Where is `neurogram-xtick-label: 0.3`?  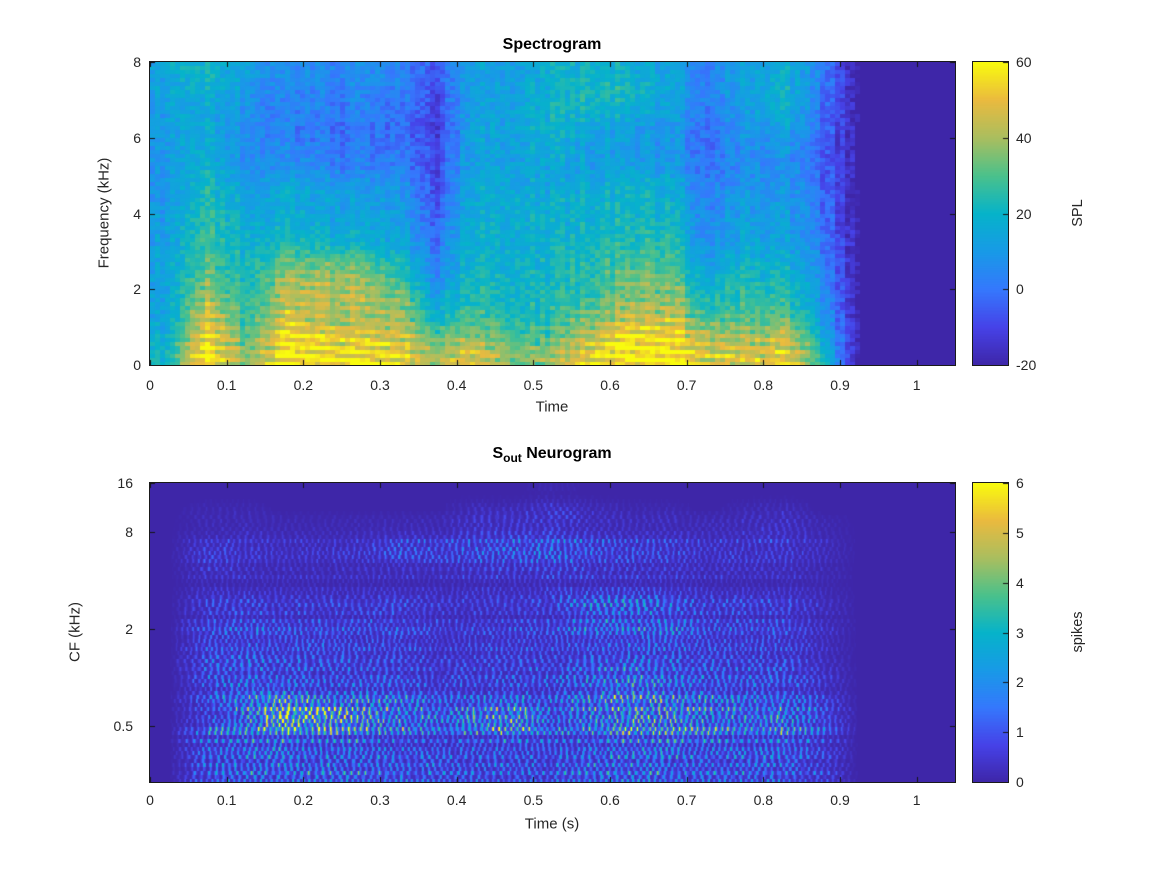
neurogram-xtick-label: 0.3 is located at coordinates (380, 800).